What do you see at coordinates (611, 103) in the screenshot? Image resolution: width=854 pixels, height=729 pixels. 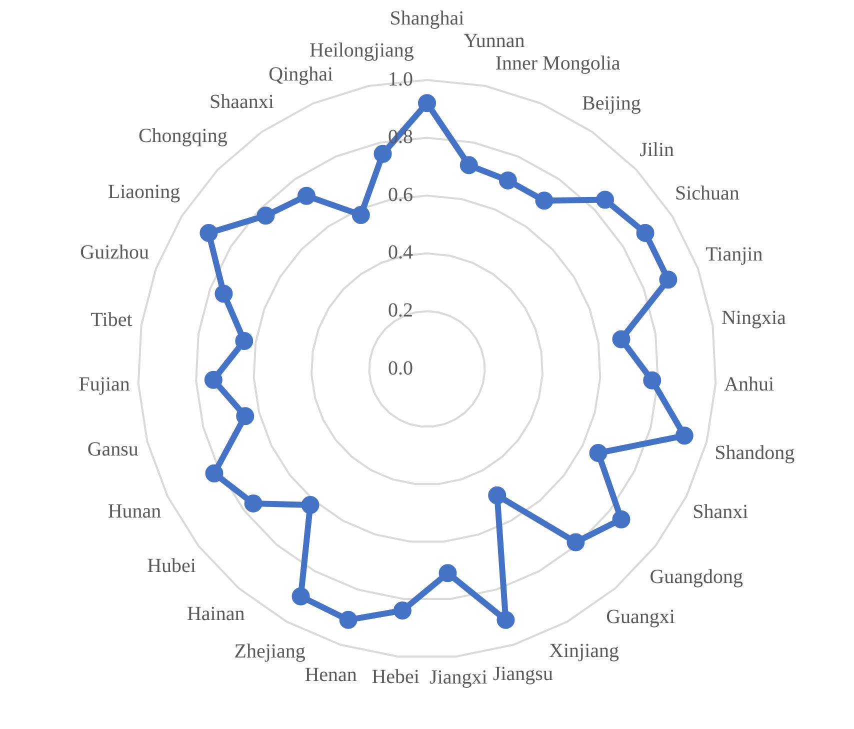 I see `spoke-label: Beijing` at bounding box center [611, 103].